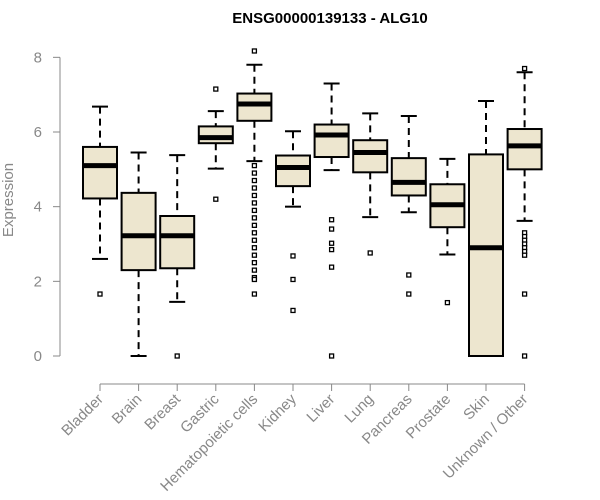 The height and width of the screenshot is (500, 600). What do you see at coordinates (162, 411) in the screenshot?
I see `x-tick-label: Breast` at bounding box center [162, 411].